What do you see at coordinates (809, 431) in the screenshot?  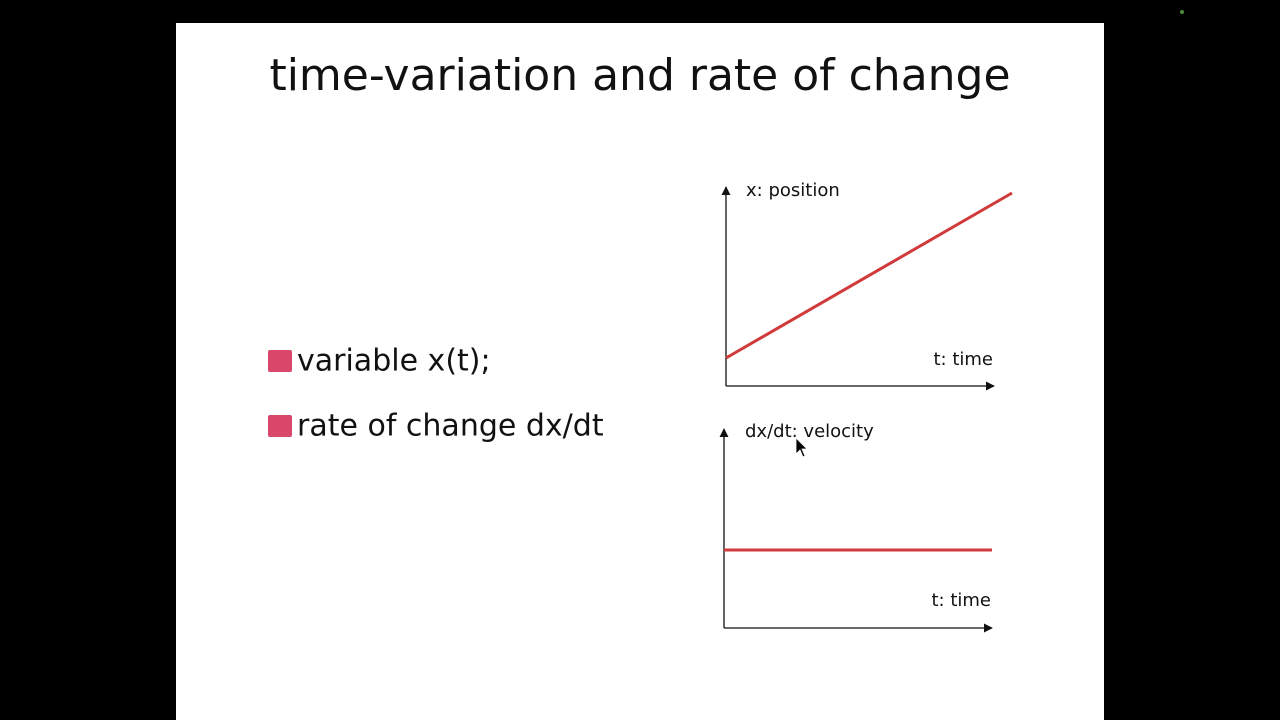 I see `y-axis-label: dx/dt: velocity` at bounding box center [809, 431].